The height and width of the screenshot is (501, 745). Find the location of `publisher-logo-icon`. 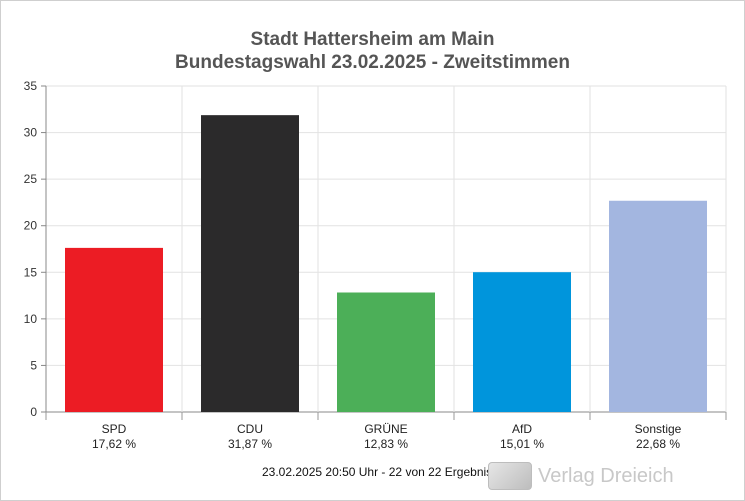

publisher-logo-icon is located at coordinates (510, 476).